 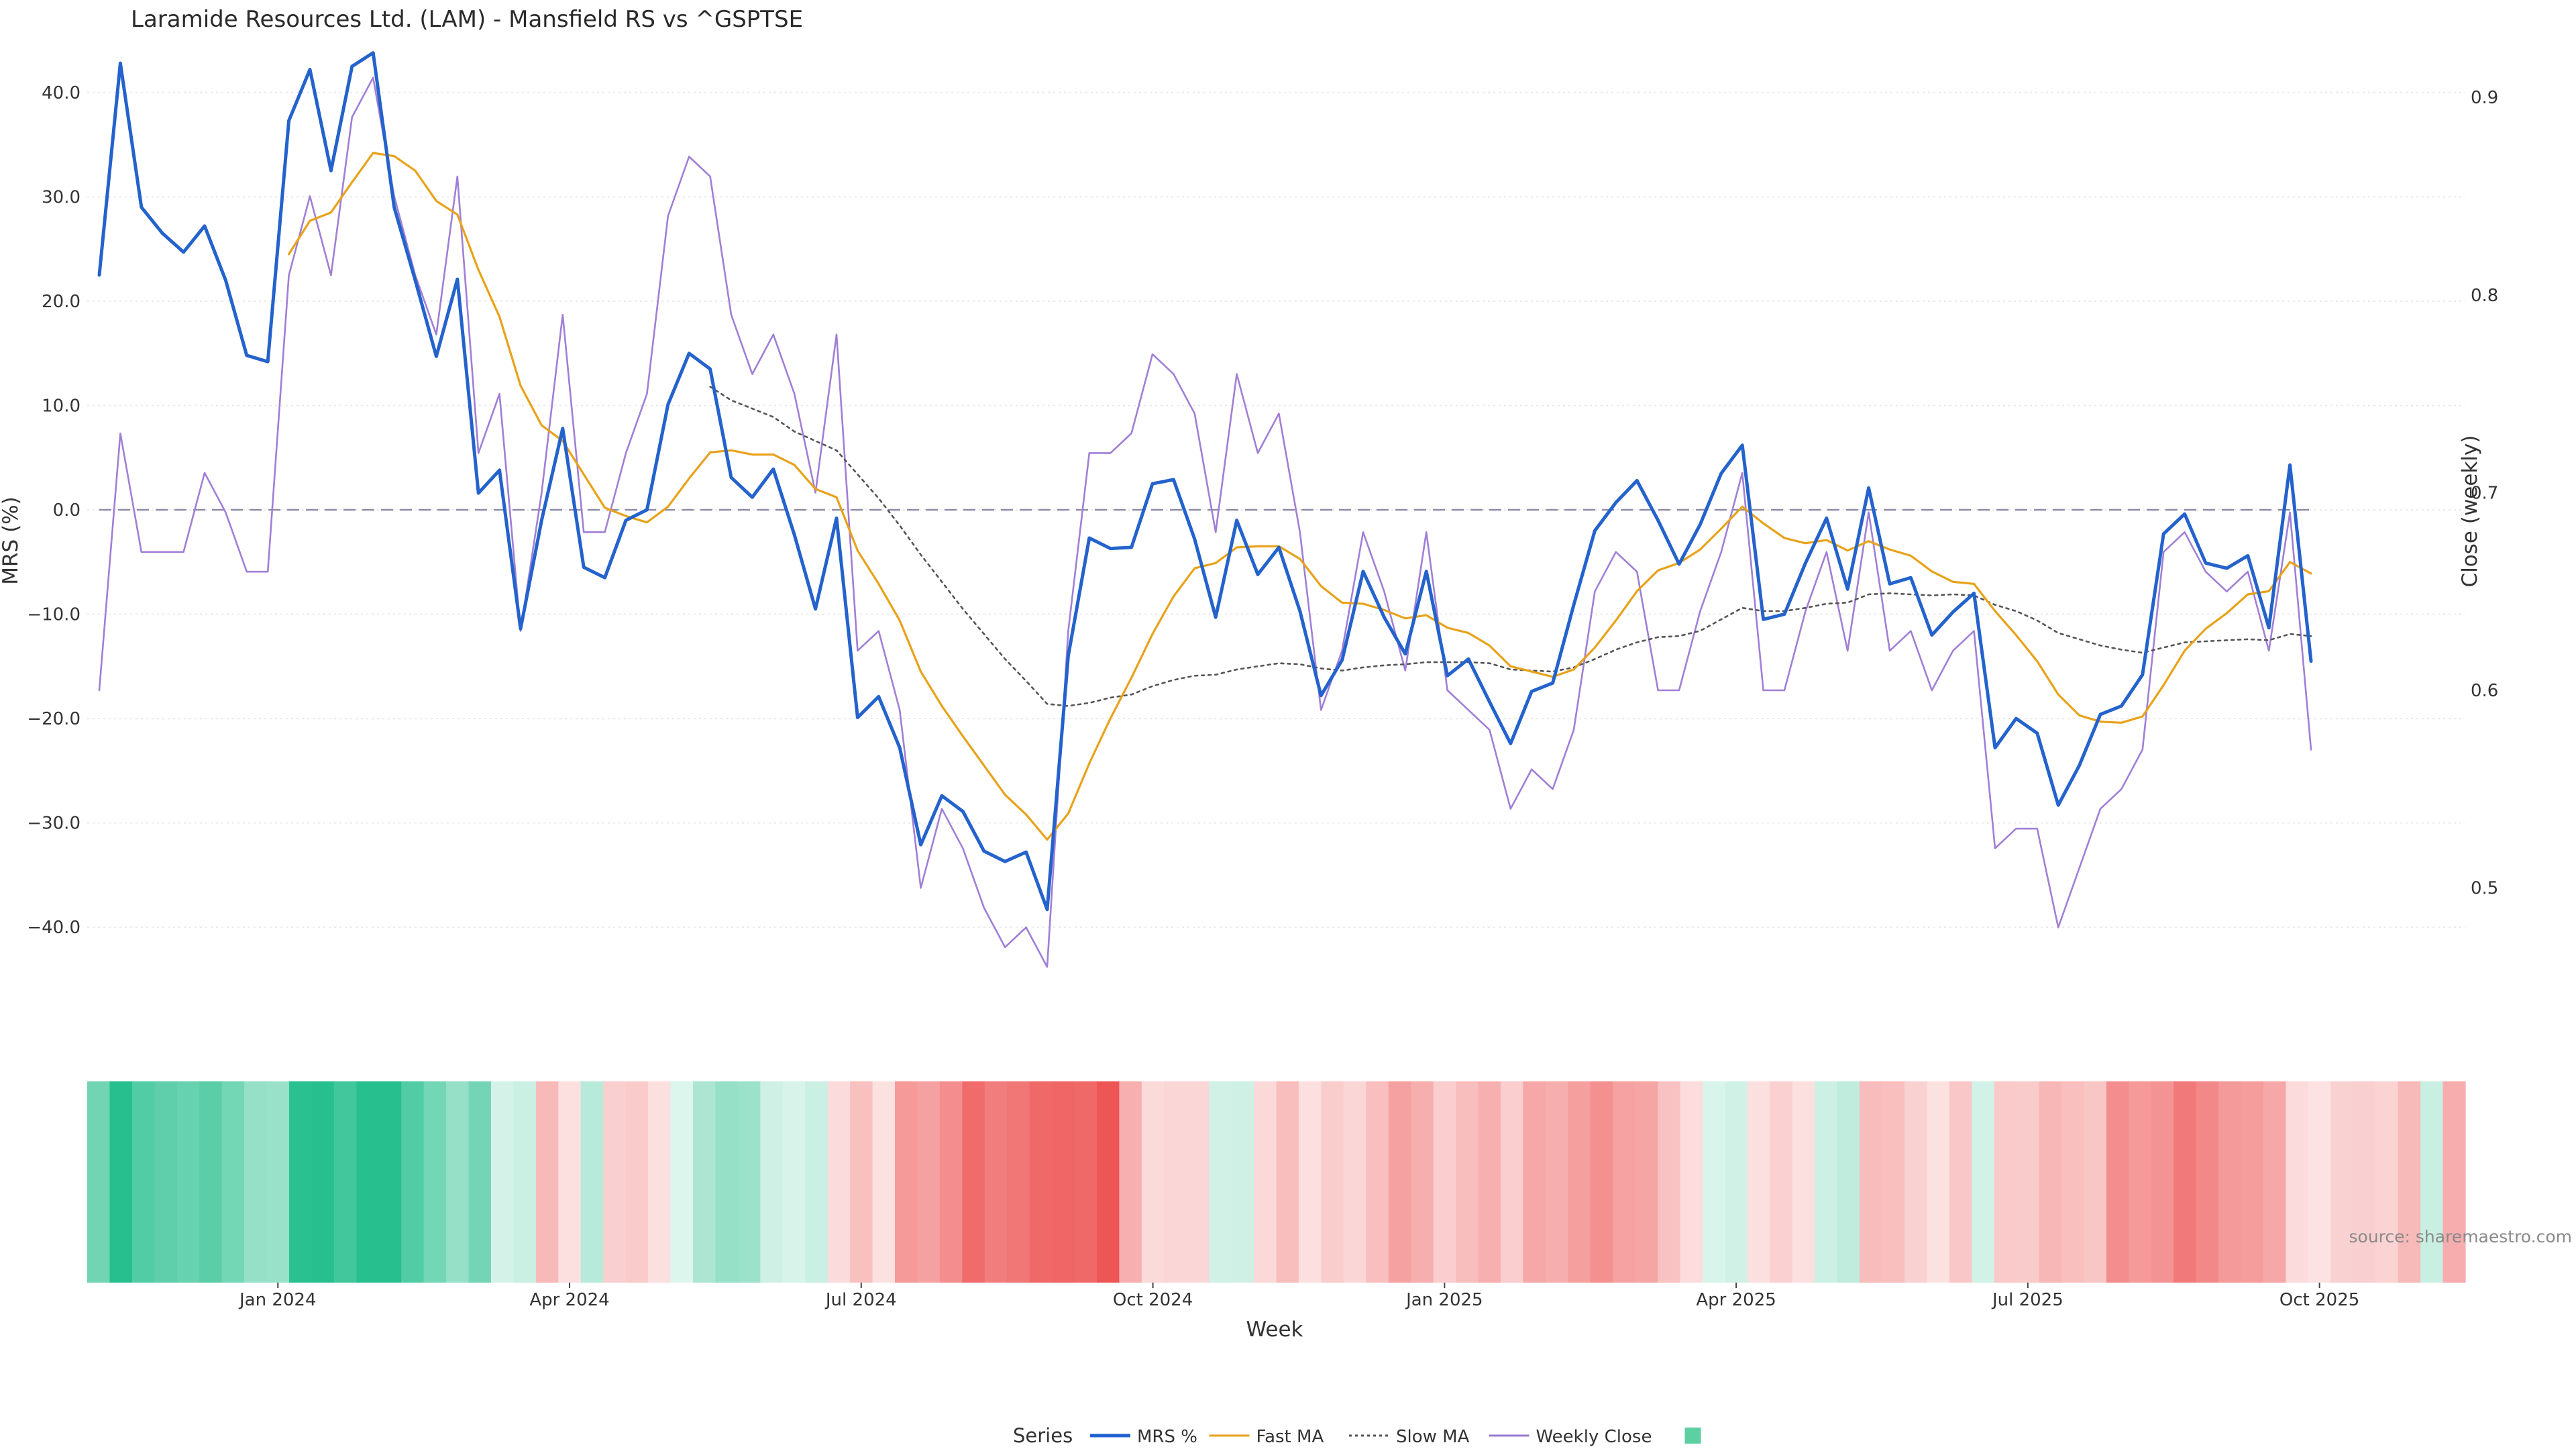 I want to click on legend-label: Slow MA, so click(x=1433, y=1437).